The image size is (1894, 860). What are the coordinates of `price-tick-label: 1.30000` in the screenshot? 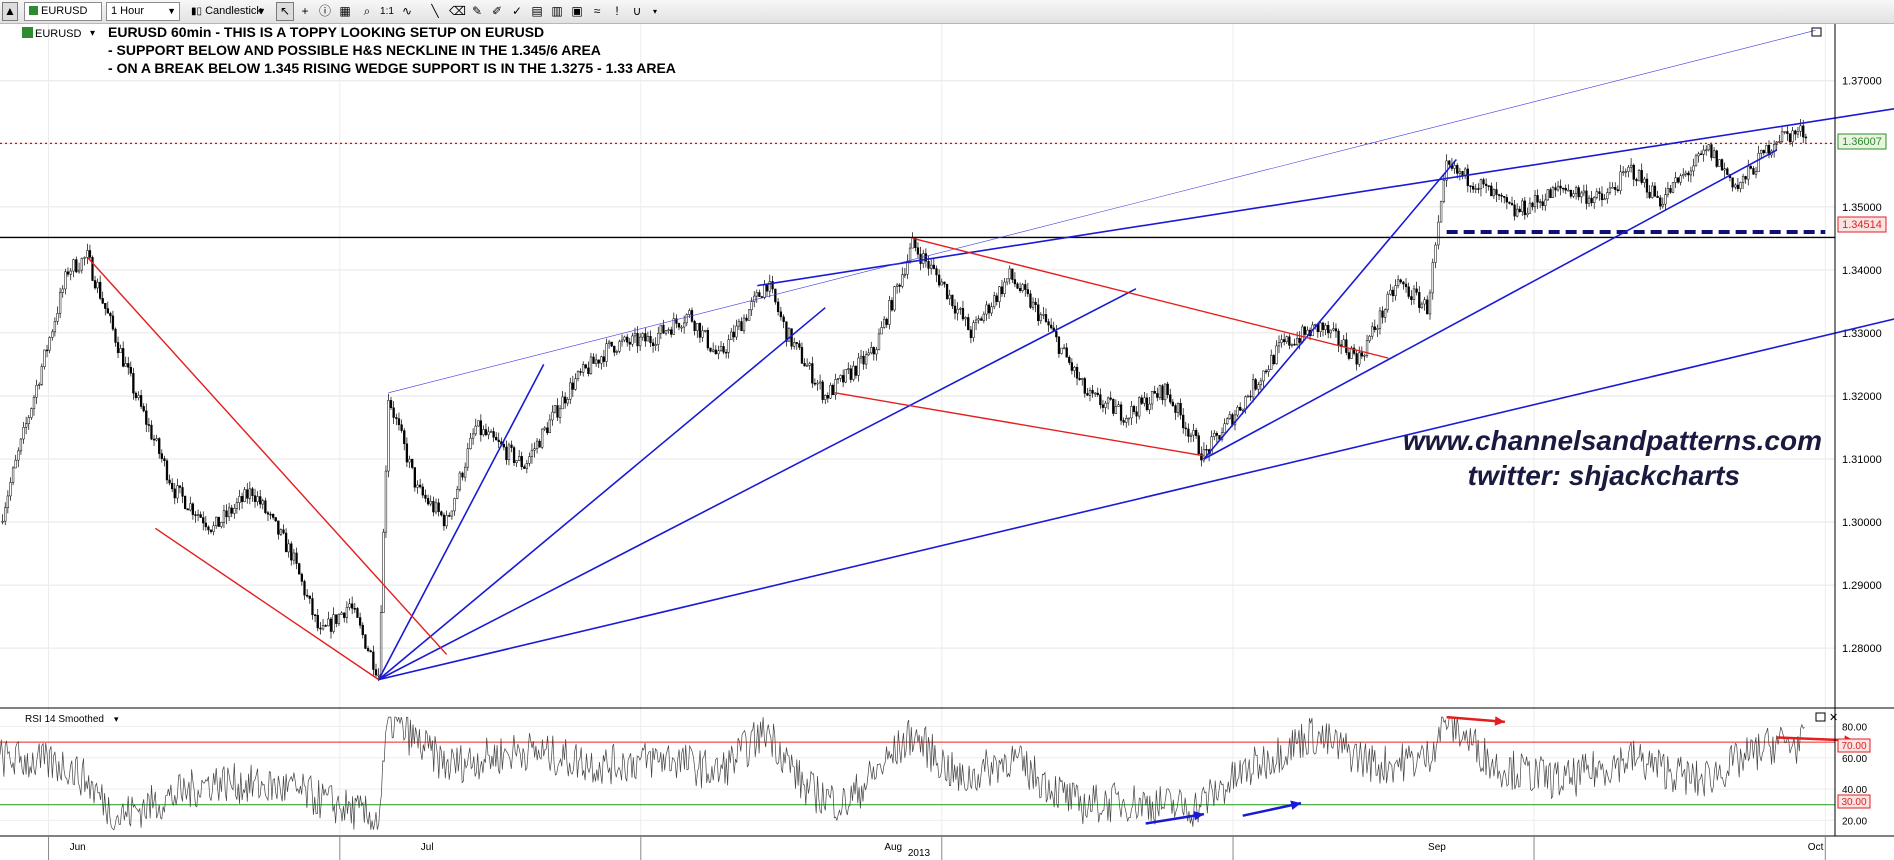 It's located at (1862, 523).